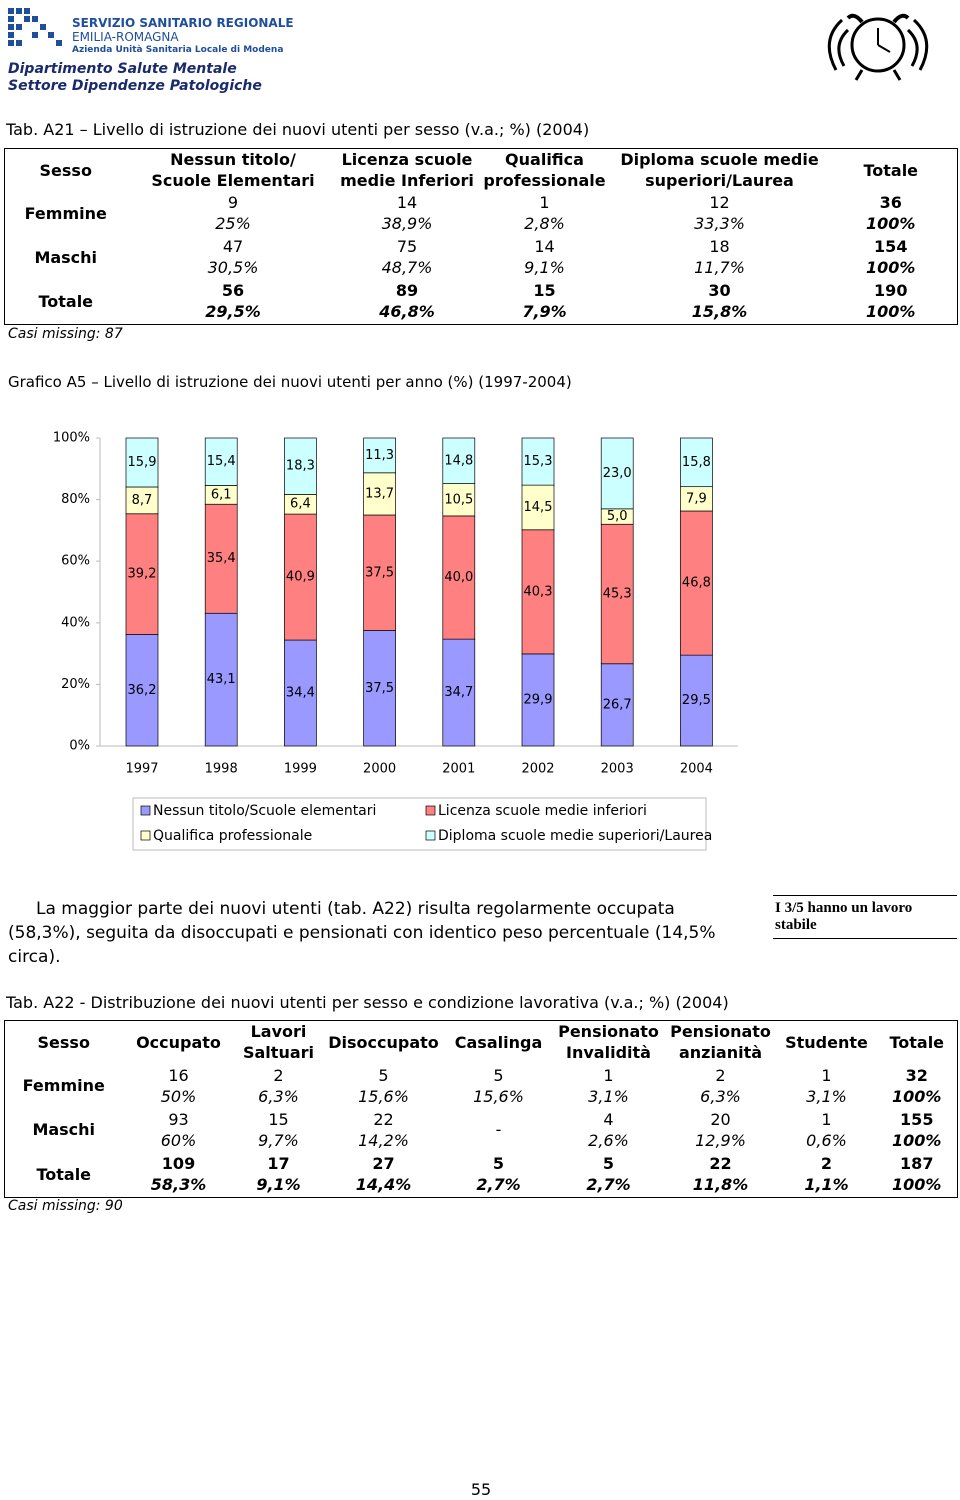 This screenshot has height=1500, width=960. What do you see at coordinates (71, 438) in the screenshot?
I see `y-tick-label: 100%` at bounding box center [71, 438].